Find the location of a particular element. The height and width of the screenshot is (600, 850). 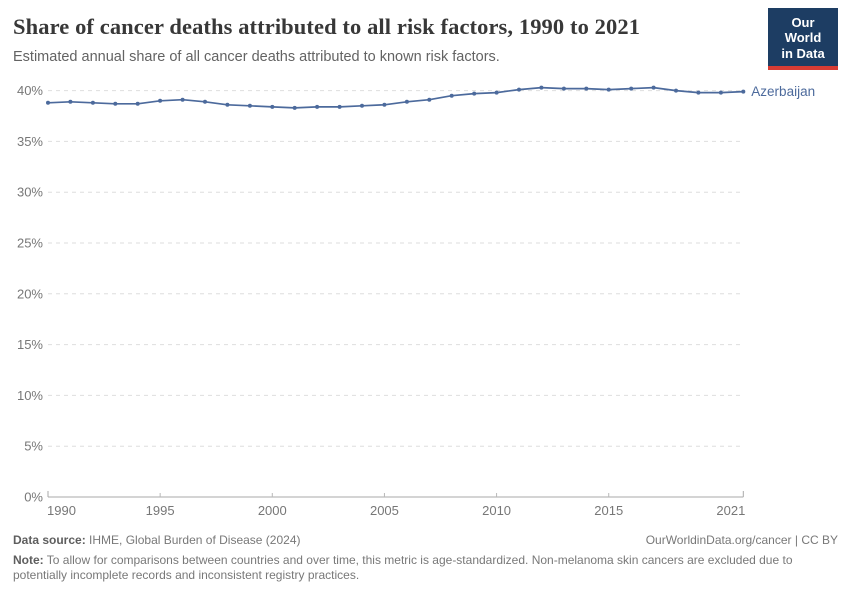

data-point-2008 is located at coordinates (451, 95).